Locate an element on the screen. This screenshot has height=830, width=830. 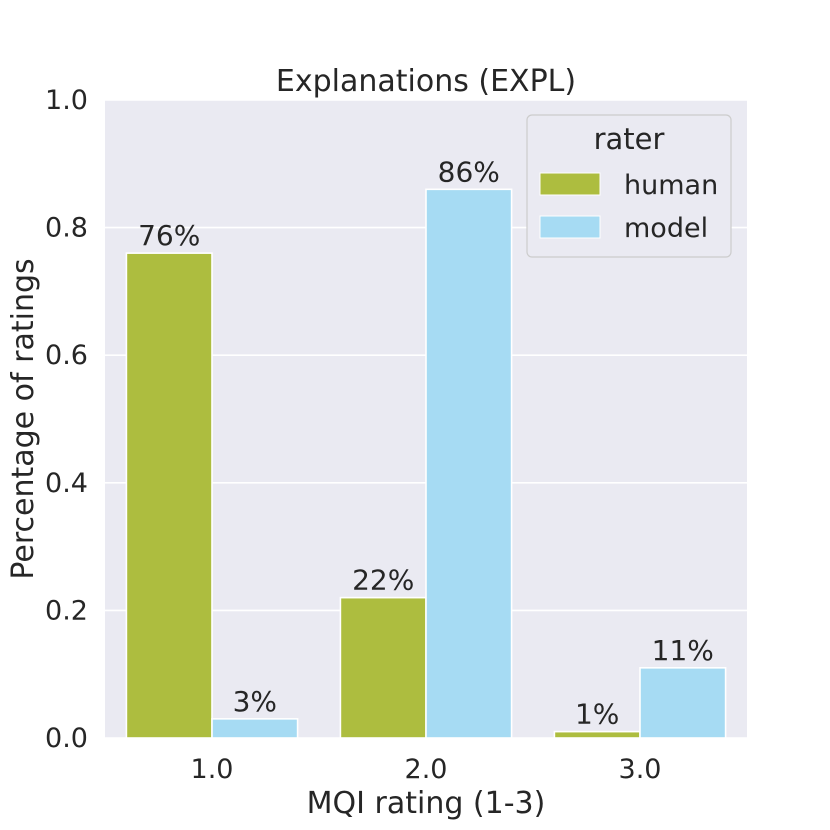
x-tick-labels: 1.0 2.0 3.0 is located at coordinates (426, 769).